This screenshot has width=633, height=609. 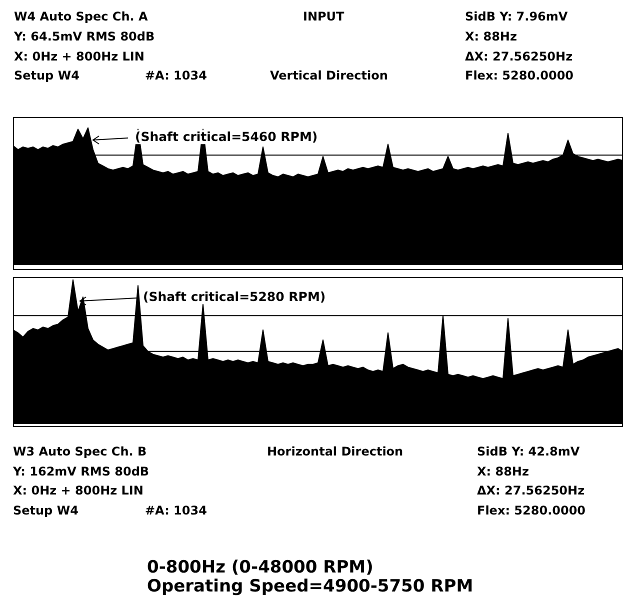 What do you see at coordinates (226, 136) in the screenshot?
I see `annotation: (Shaft critical=5460 RPM)` at bounding box center [226, 136].